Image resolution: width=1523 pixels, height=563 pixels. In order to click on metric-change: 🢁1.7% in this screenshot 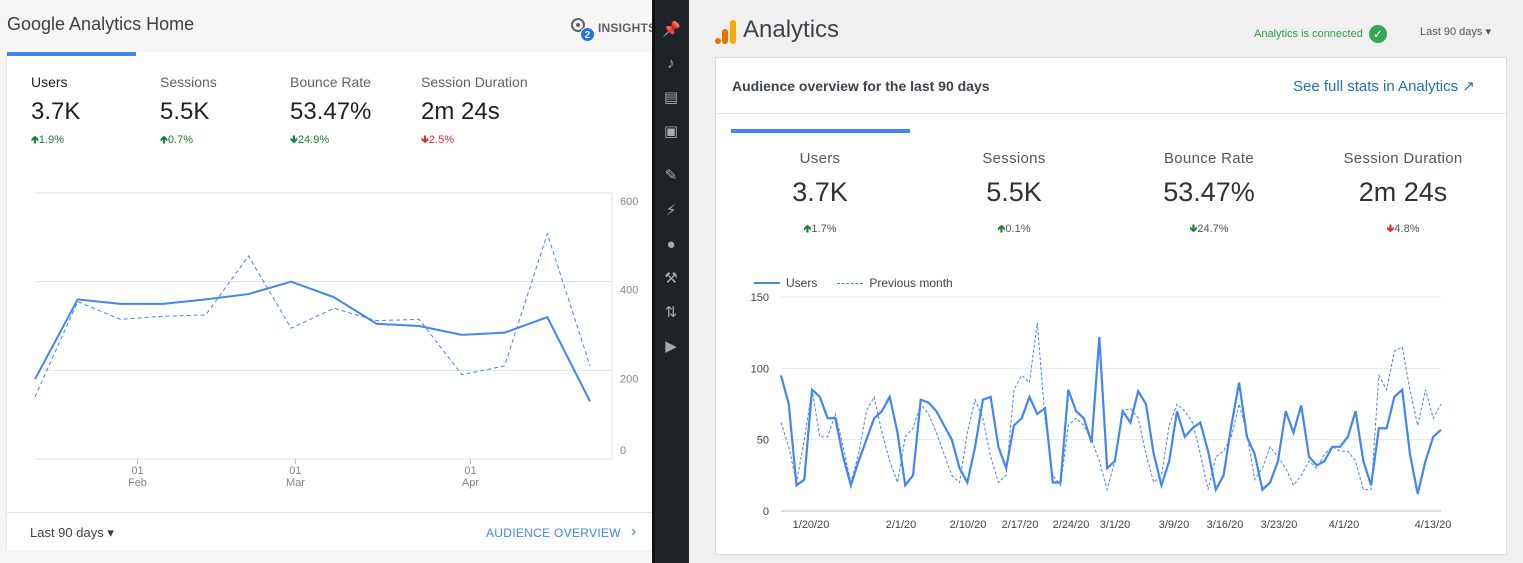, I will do `click(820, 229)`.